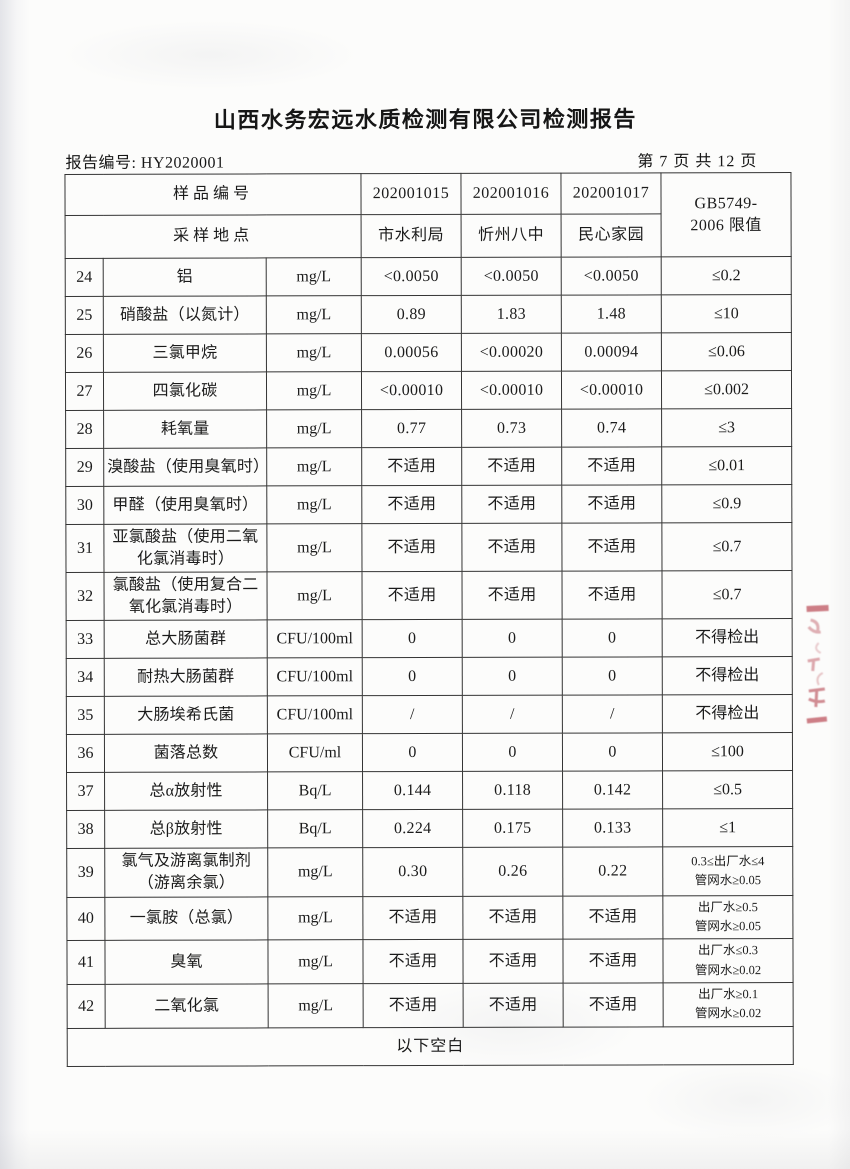 The height and width of the screenshot is (1169, 850). Describe the element at coordinates (84, 505) in the screenshot. I see `row-number: 30` at that location.